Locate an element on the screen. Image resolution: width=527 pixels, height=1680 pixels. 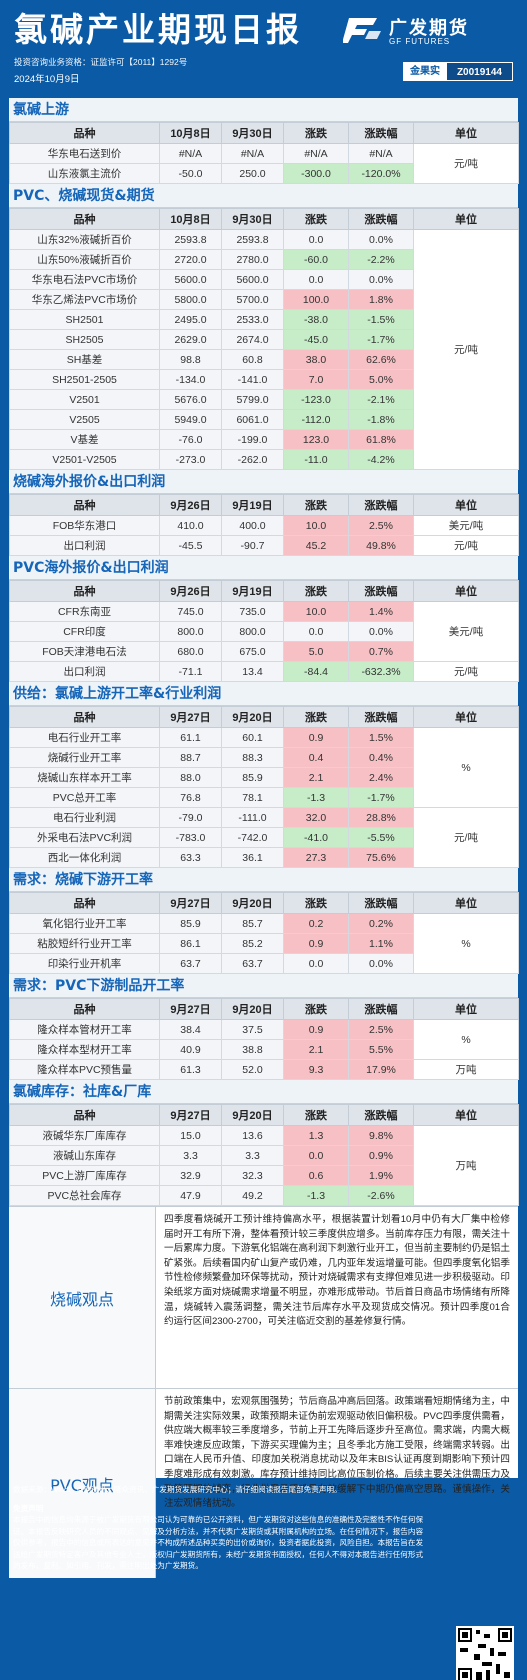
row-name: V2501-V2505 is located at coordinates (84, 459).